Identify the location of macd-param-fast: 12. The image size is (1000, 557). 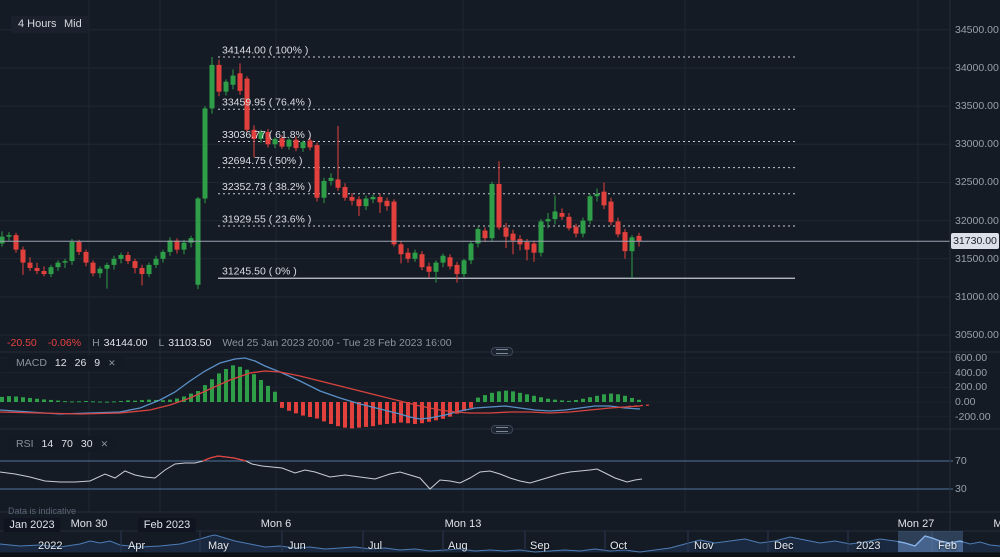
(60, 363).